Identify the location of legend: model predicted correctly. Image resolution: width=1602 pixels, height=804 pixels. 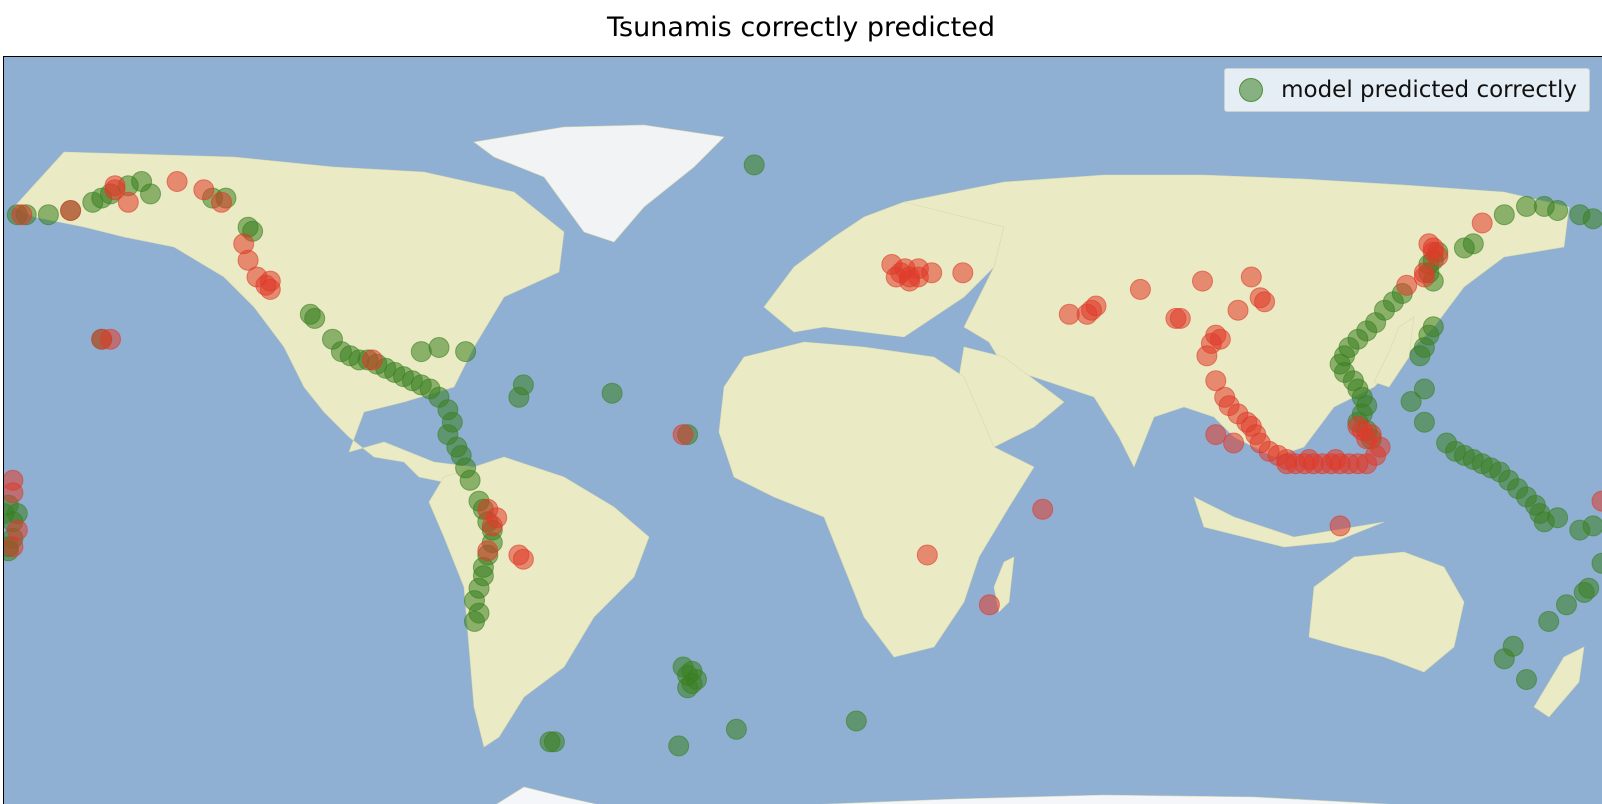
(1407, 90).